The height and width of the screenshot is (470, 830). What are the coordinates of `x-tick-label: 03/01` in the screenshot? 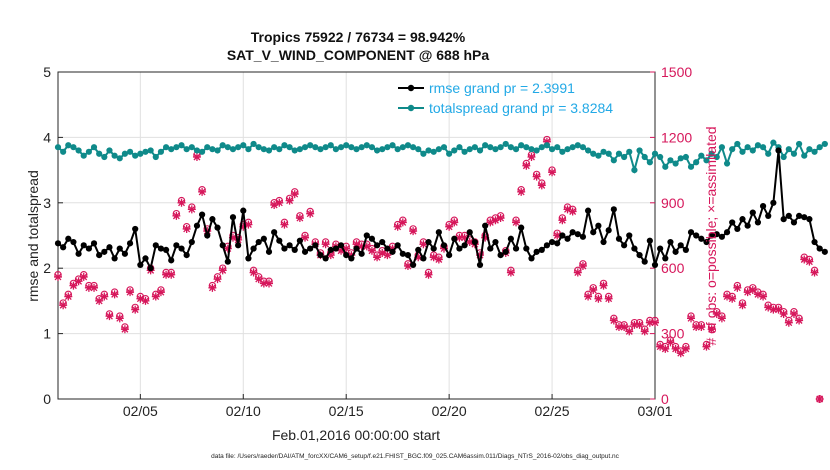 It's located at (654, 411).